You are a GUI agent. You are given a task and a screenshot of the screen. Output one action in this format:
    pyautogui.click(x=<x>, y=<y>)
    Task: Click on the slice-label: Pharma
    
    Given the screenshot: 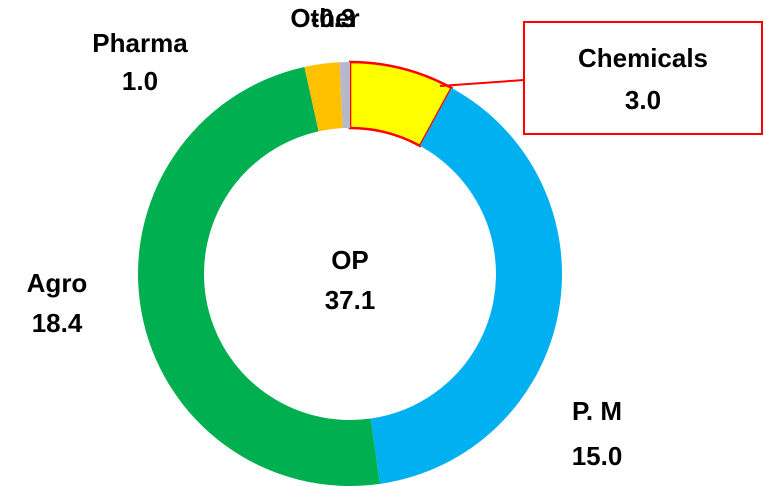 What is the action you would take?
    pyautogui.click(x=140, y=43)
    